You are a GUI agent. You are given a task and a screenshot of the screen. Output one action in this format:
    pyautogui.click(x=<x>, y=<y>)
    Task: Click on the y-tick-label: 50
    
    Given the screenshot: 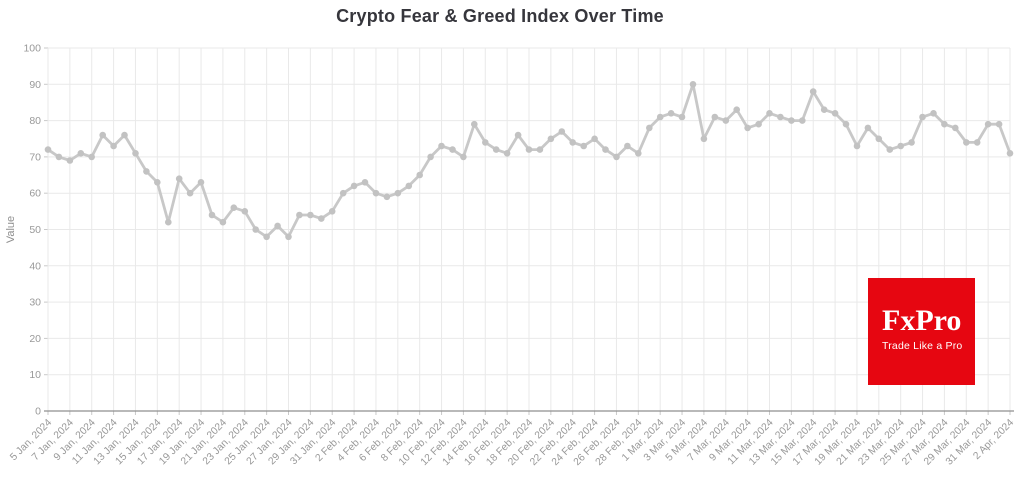 What is the action you would take?
    pyautogui.click(x=35, y=230)
    